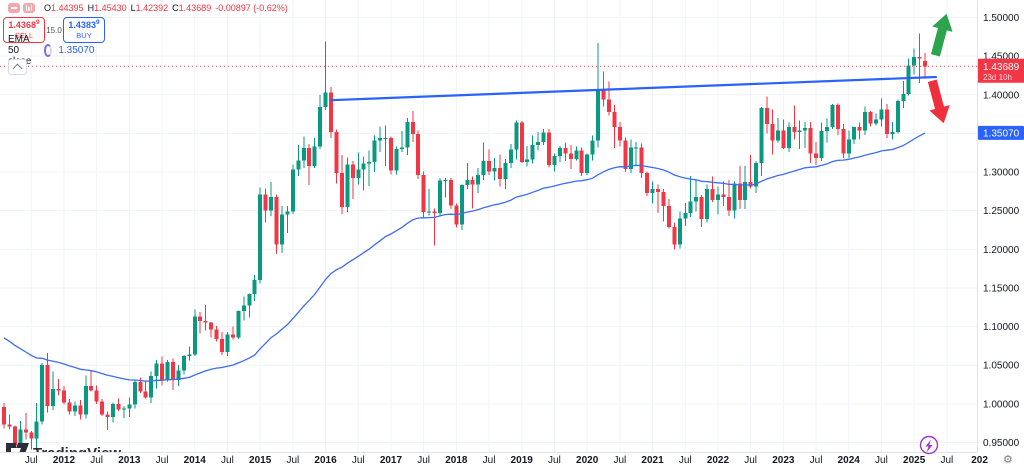 The width and height of the screenshot is (1024, 468). What do you see at coordinates (1001, 132) in the screenshot?
I see `ema-price-label` at bounding box center [1001, 132].